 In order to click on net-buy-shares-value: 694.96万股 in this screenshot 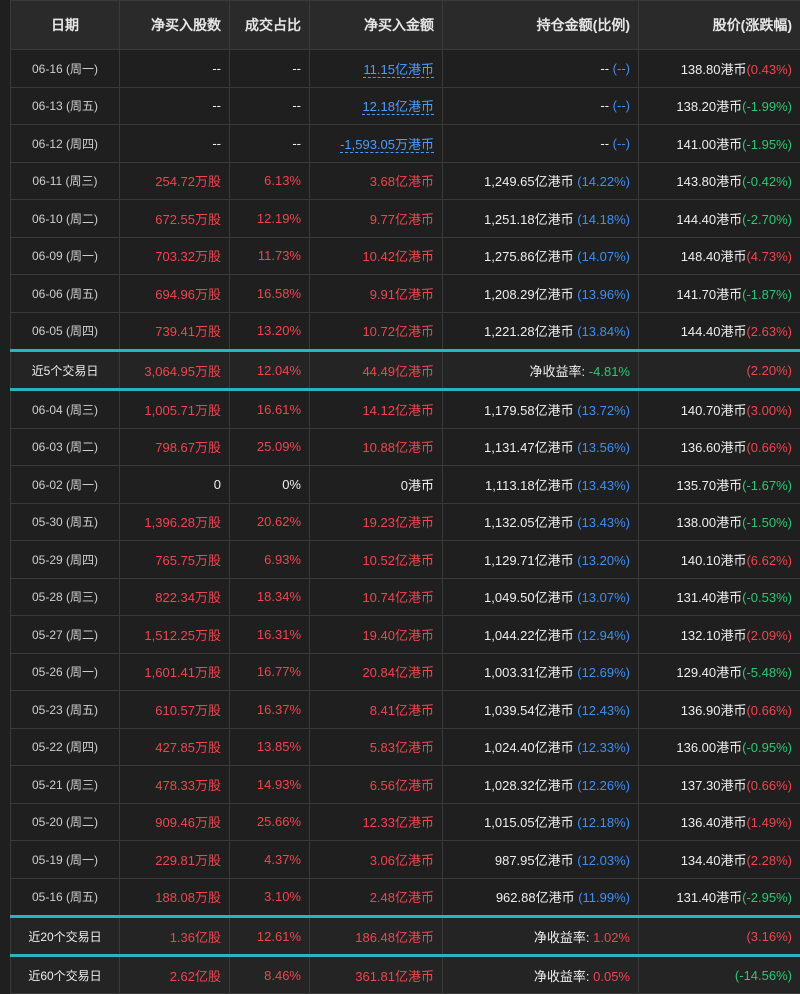, I will do `click(188, 294)`.